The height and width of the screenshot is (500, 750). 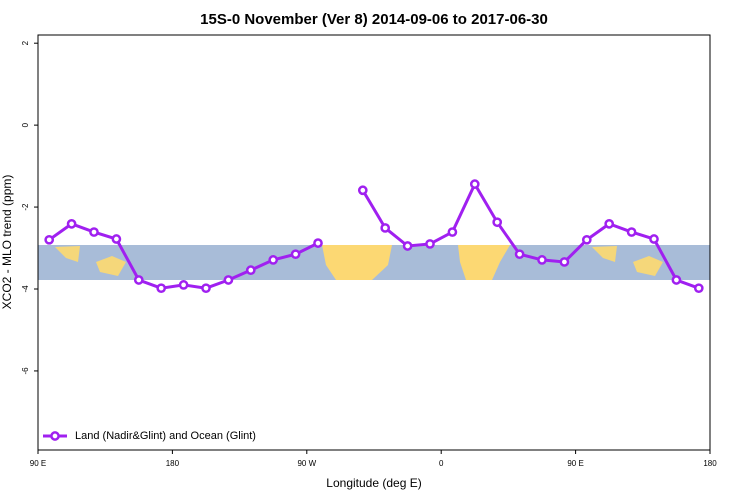 What do you see at coordinates (25, 371) in the screenshot?
I see `y-tick-label: -6` at bounding box center [25, 371].